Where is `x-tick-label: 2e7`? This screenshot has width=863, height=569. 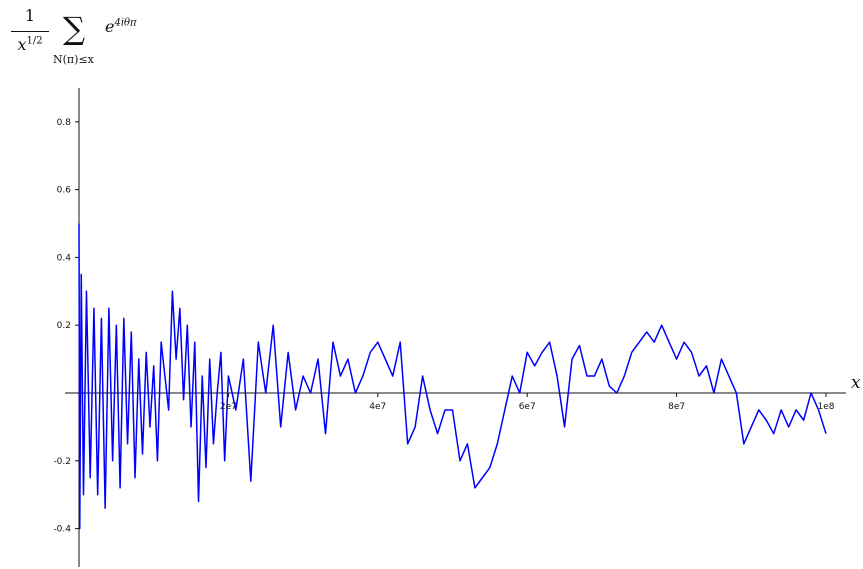 x-tick-label: 2e7 is located at coordinates (228, 407).